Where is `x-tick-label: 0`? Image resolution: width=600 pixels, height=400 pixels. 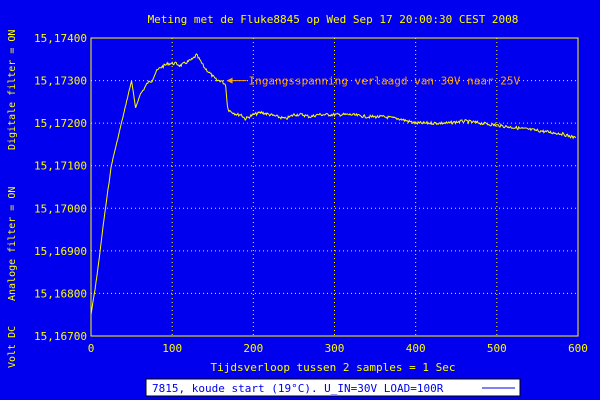
x-tick-label: 0 is located at coordinates (91, 348).